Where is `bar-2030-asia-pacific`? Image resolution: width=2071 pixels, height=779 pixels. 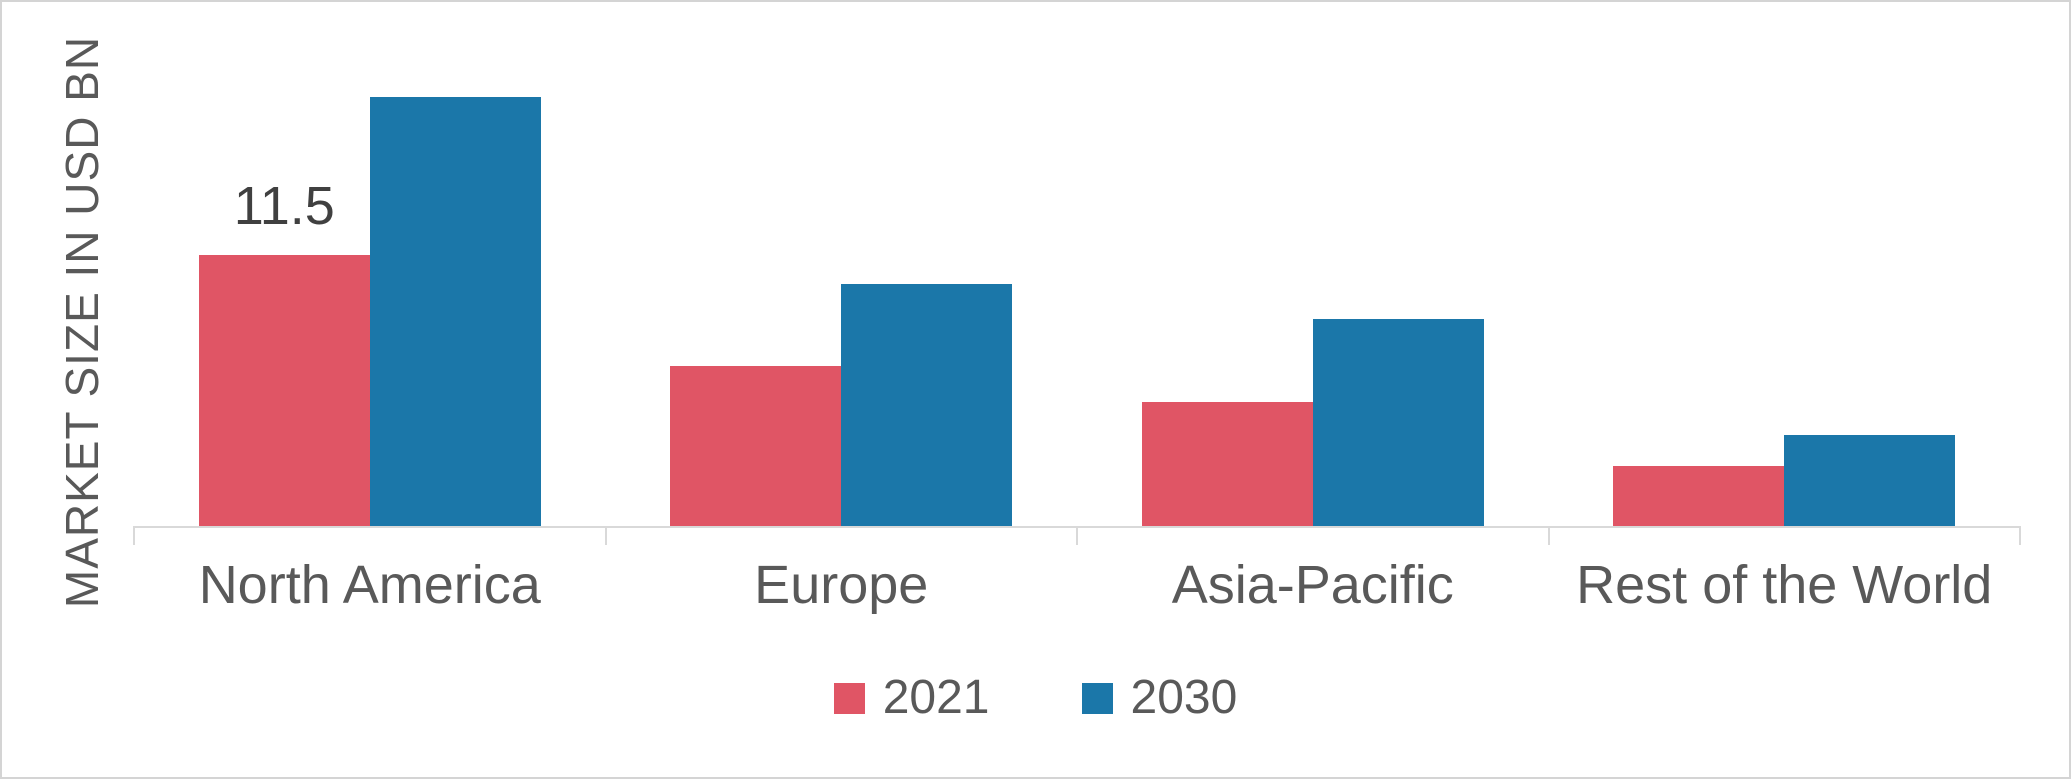 bar-2030-asia-pacific is located at coordinates (1398, 423).